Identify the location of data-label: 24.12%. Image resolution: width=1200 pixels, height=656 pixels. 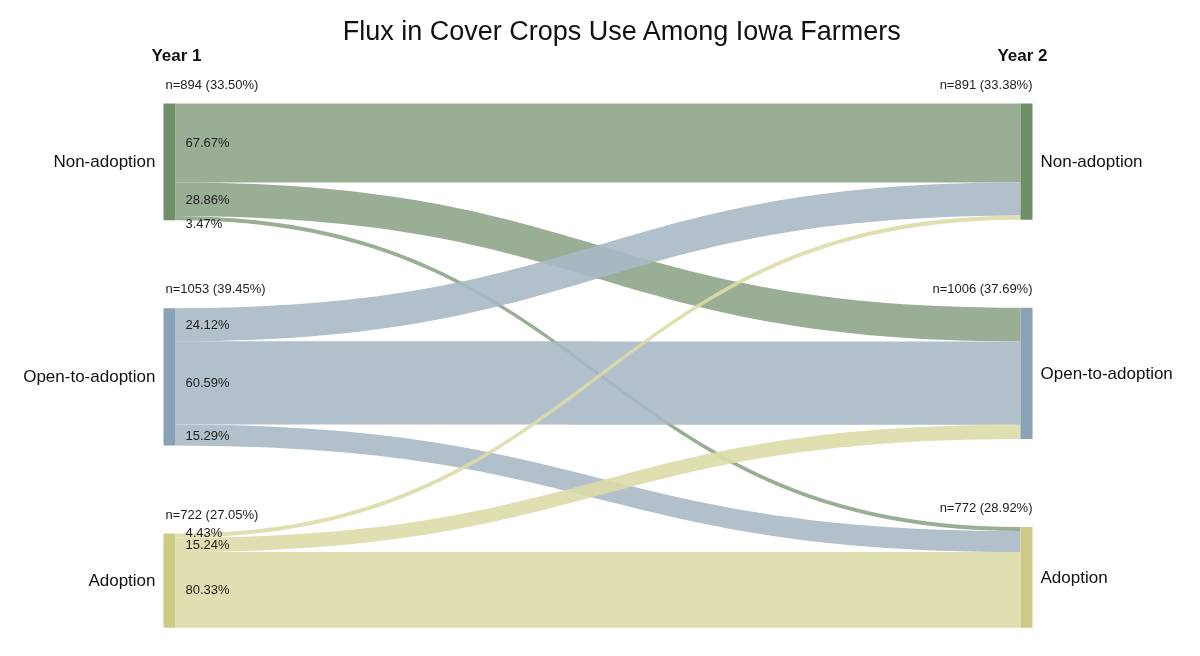
(208, 325).